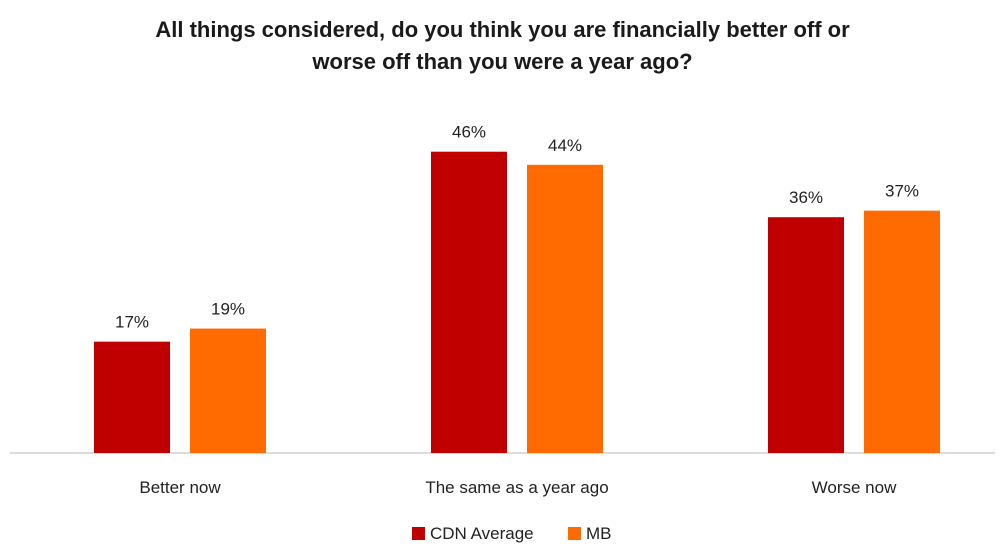 Image resolution: width=1005 pixels, height=548 pixels. I want to click on data-label-mb-0: 19%, so click(228, 309).